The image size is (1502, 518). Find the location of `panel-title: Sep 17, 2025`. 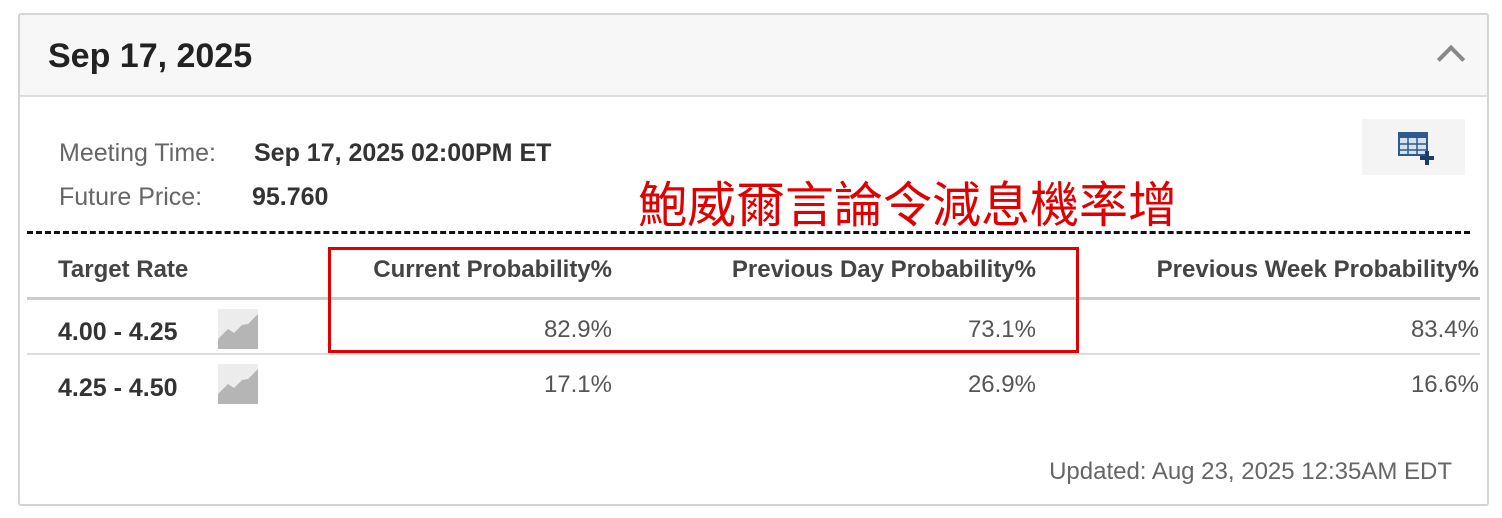

panel-title: Sep 17, 2025 is located at coordinates (150, 56).